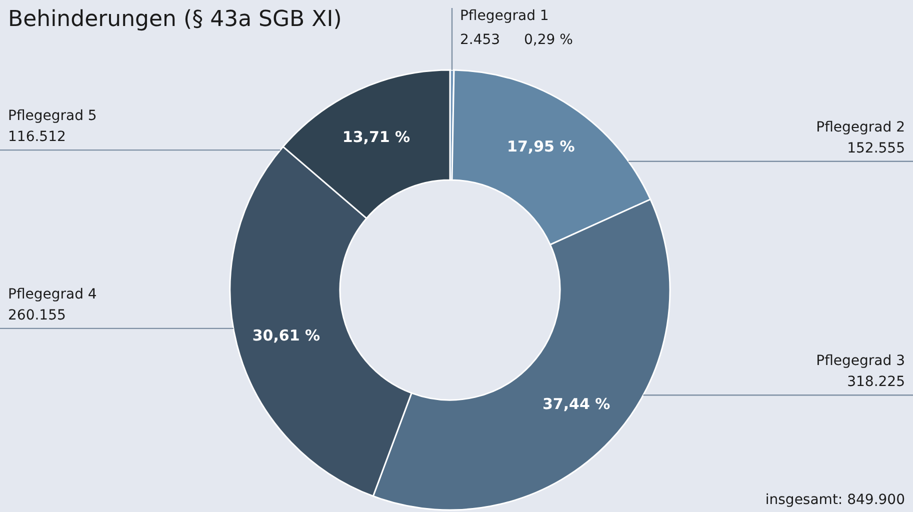 The width and height of the screenshot is (913, 512). I want to click on slice-label: Pflegegrad 2, so click(860, 127).